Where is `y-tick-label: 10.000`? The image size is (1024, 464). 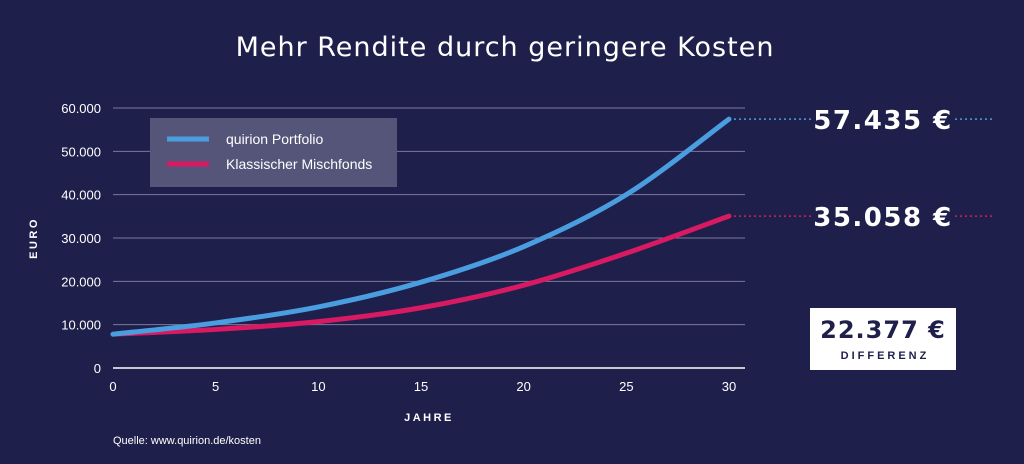 y-tick-label: 10.000 is located at coordinates (81, 325).